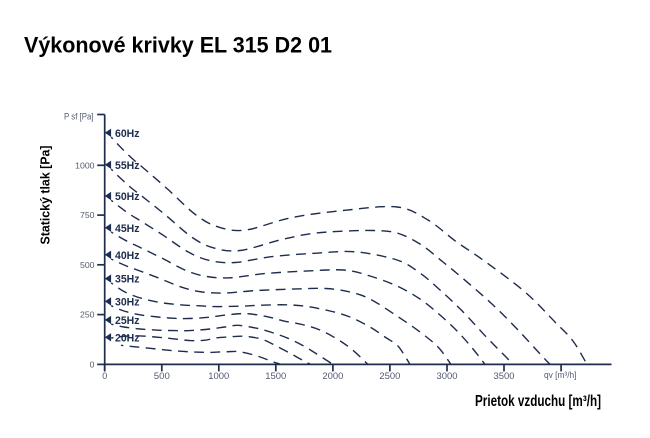 This screenshot has width=650, height=438. What do you see at coordinates (127, 256) in the screenshot?
I see `svg-text: 40Hz` at bounding box center [127, 256].